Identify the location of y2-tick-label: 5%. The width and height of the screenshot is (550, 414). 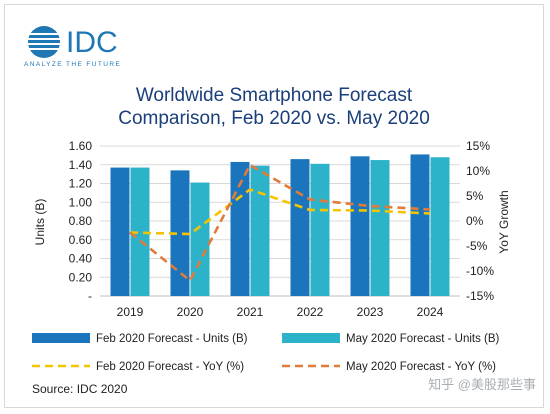
(475, 196).